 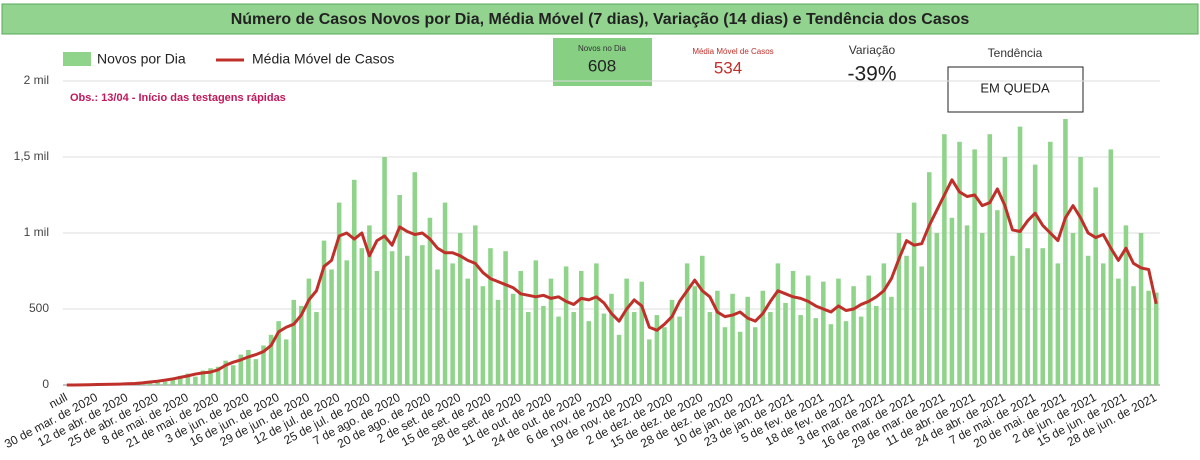 What do you see at coordinates (36, 80) in the screenshot?
I see `y-tick-label: 2 mil` at bounding box center [36, 80].